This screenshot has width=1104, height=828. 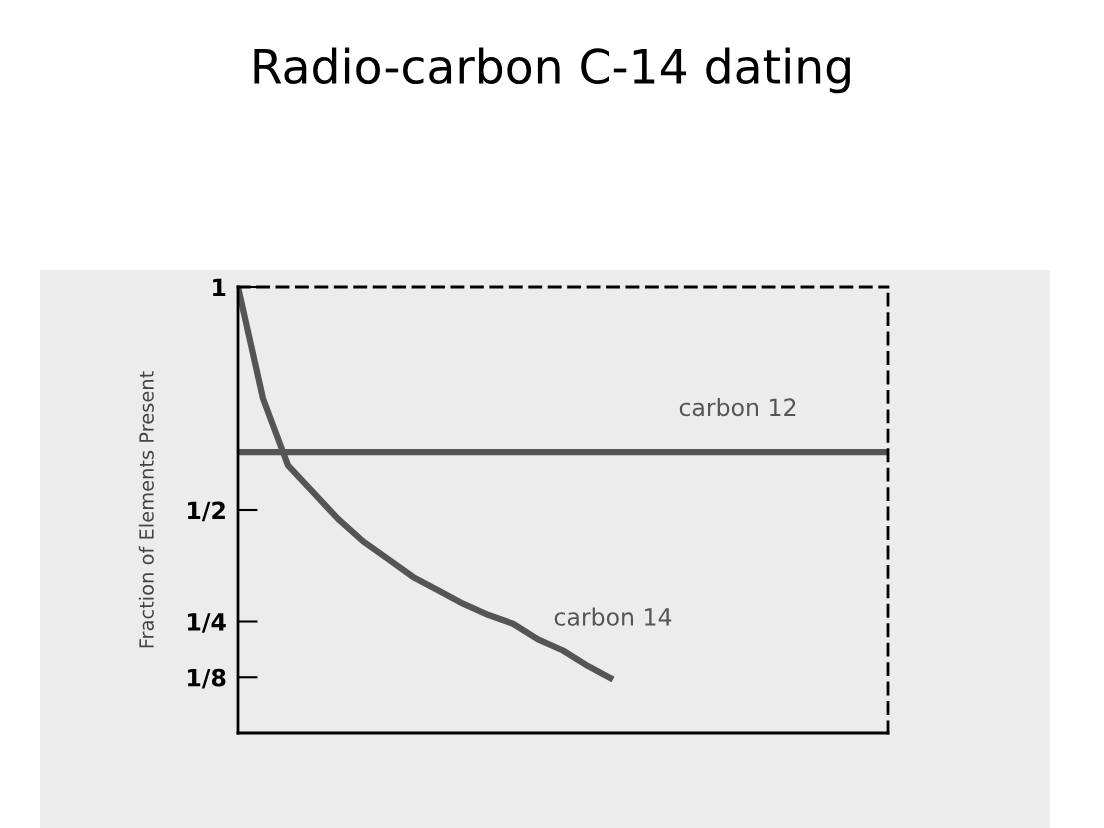 I want to click on y-axis-title: Fraction of Elements Present, so click(x=146, y=509).